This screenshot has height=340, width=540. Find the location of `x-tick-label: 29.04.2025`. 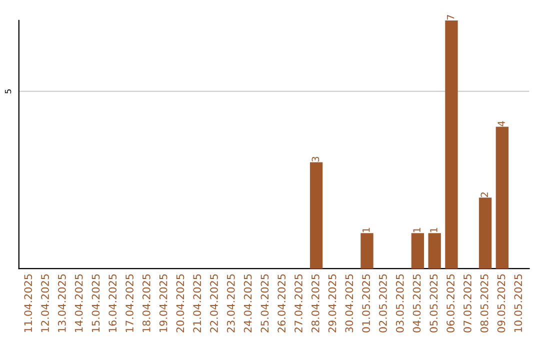

x-tick-label: 29.04.2025 is located at coordinates (332, 303).